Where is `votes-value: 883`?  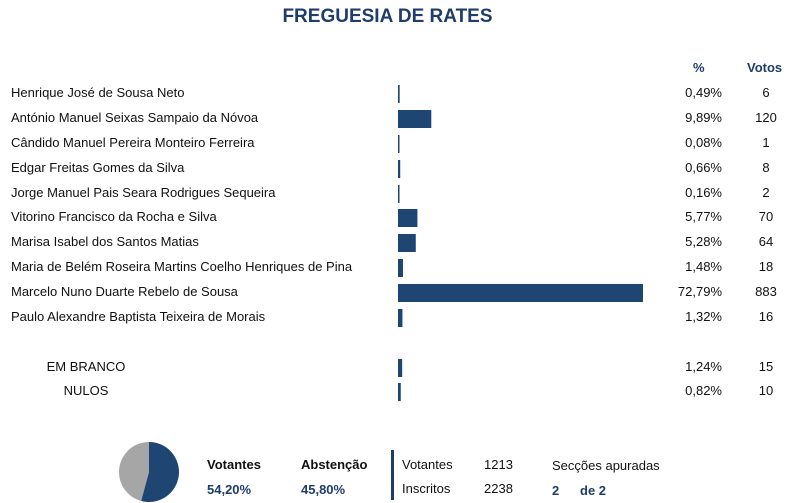 votes-value: 883 is located at coordinates (766, 291).